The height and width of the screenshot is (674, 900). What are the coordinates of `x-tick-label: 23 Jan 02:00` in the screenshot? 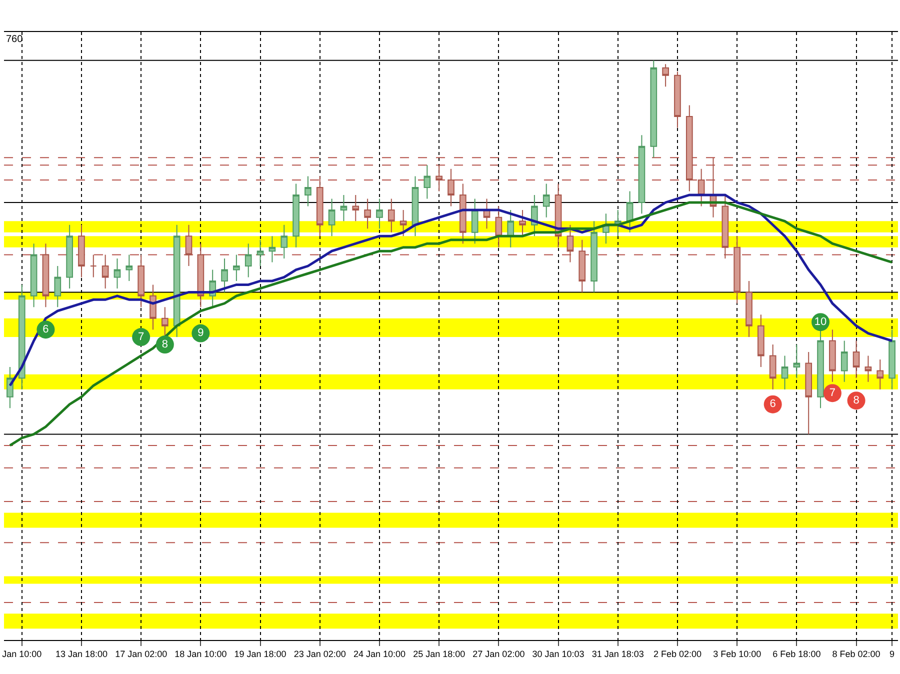 It's located at (320, 653).